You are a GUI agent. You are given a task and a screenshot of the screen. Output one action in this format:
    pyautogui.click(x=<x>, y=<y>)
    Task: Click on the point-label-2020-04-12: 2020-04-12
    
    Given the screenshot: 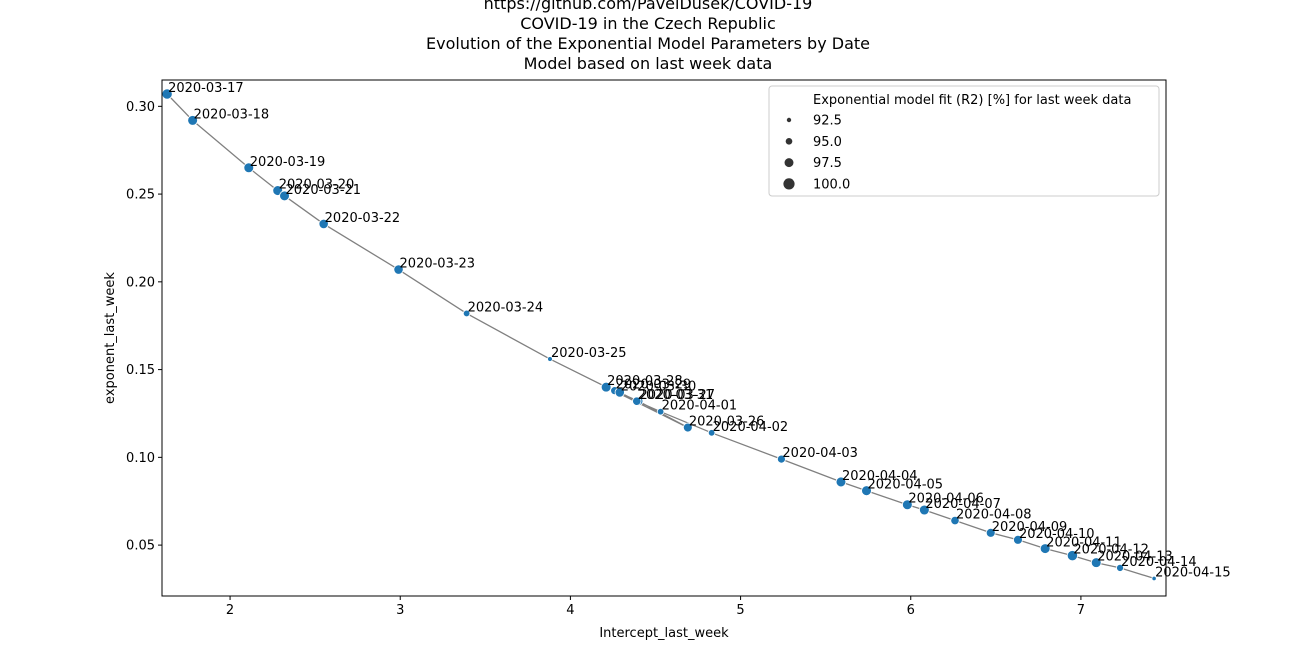 What is the action you would take?
    pyautogui.click(x=1111, y=550)
    